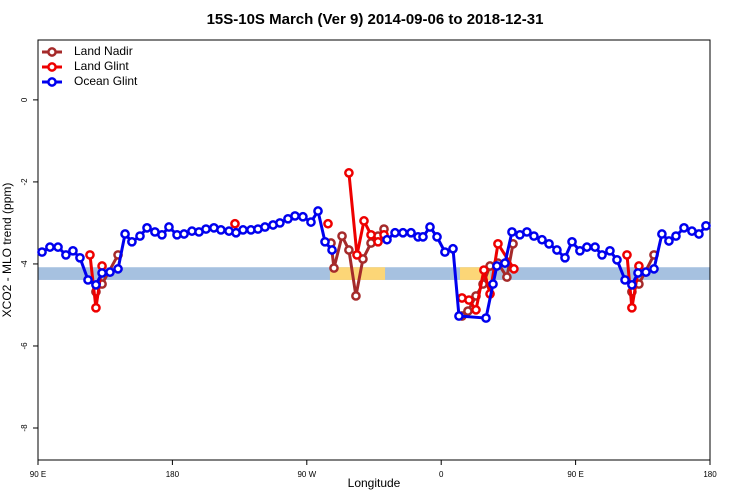 This screenshot has width=750, height=500. Describe the element at coordinates (306, 474) in the screenshot. I see `x-tick-label: 90 W` at that location.